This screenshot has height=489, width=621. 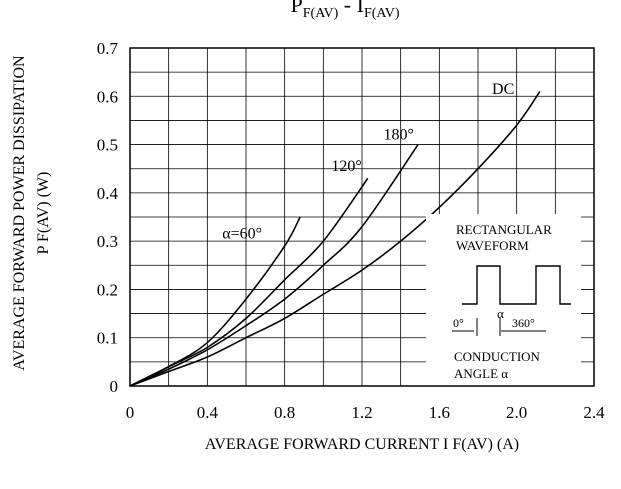 I want to click on y-tick-label: 0.3, so click(x=107, y=241).